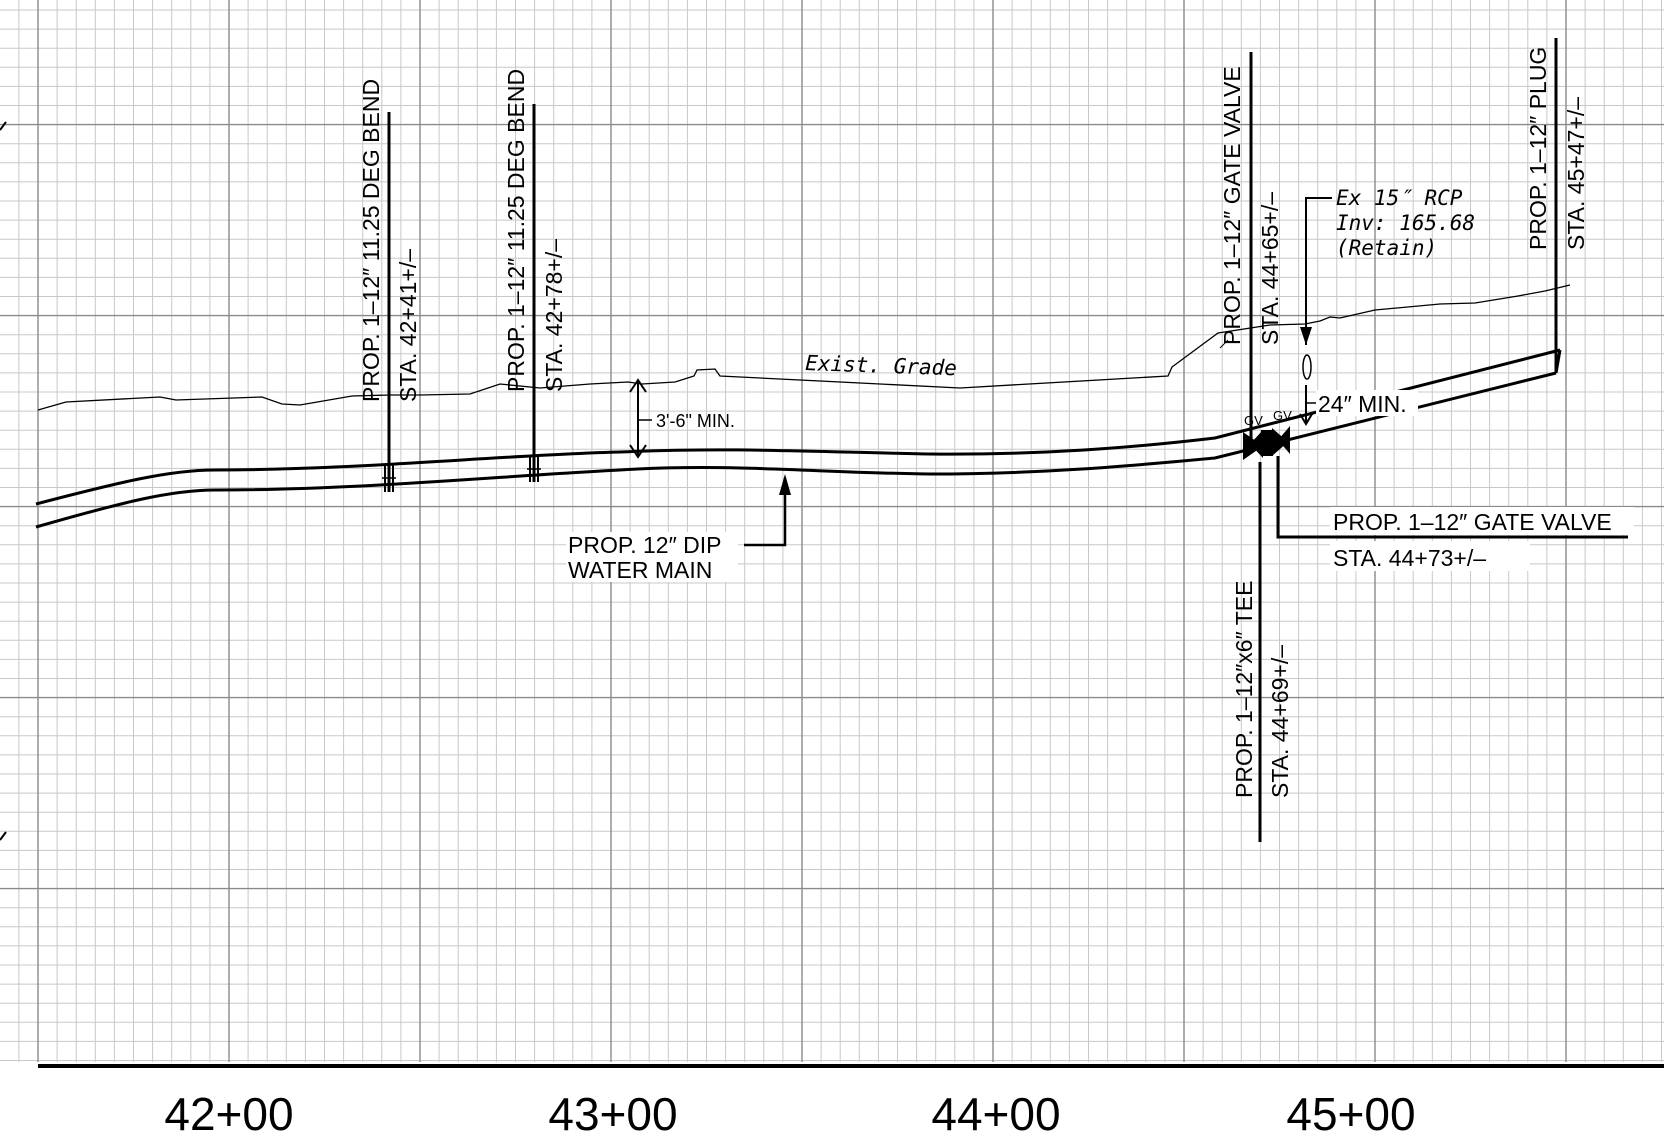 This screenshot has height=1140, width=1664. I want to click on gate-valve-1-callout: PROP. 1–12″ GATE VALVE STA. 44+65+/–, so click(1251, 246).